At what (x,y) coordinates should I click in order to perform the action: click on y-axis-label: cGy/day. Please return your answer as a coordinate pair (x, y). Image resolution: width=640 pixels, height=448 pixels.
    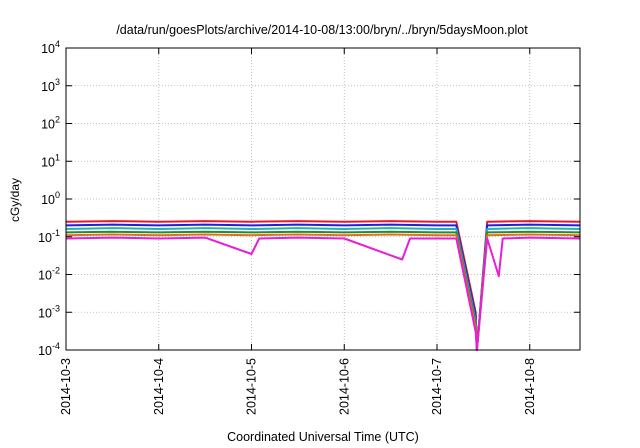
    Looking at the image, I should click on (15, 200).